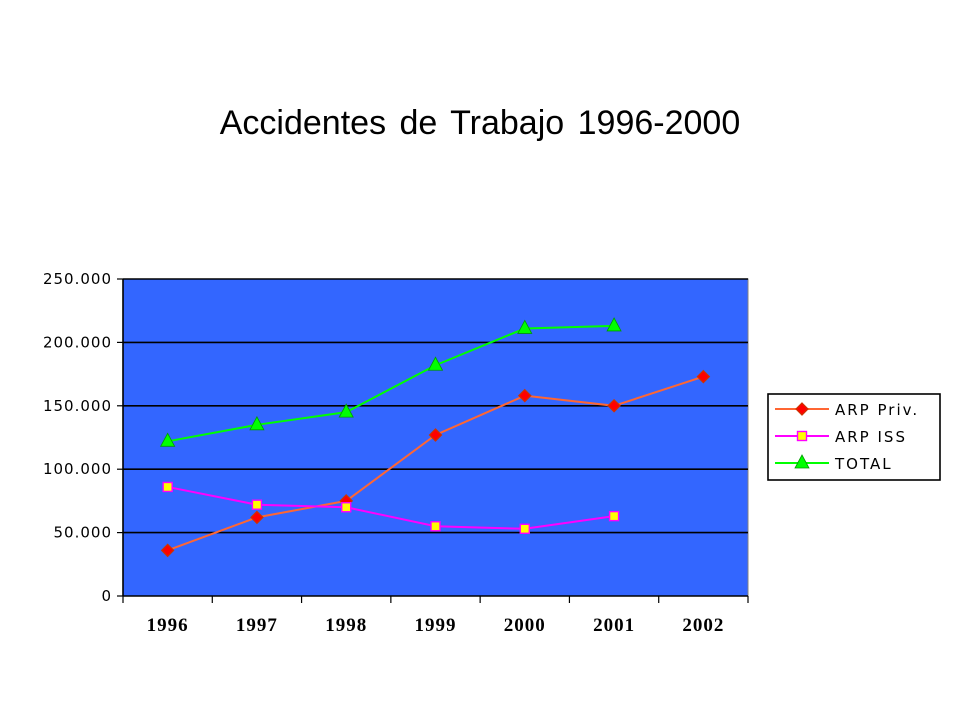 This screenshot has width=960, height=720. Describe the element at coordinates (77, 342) in the screenshot. I see `y-tick-label: 200.000` at that location.